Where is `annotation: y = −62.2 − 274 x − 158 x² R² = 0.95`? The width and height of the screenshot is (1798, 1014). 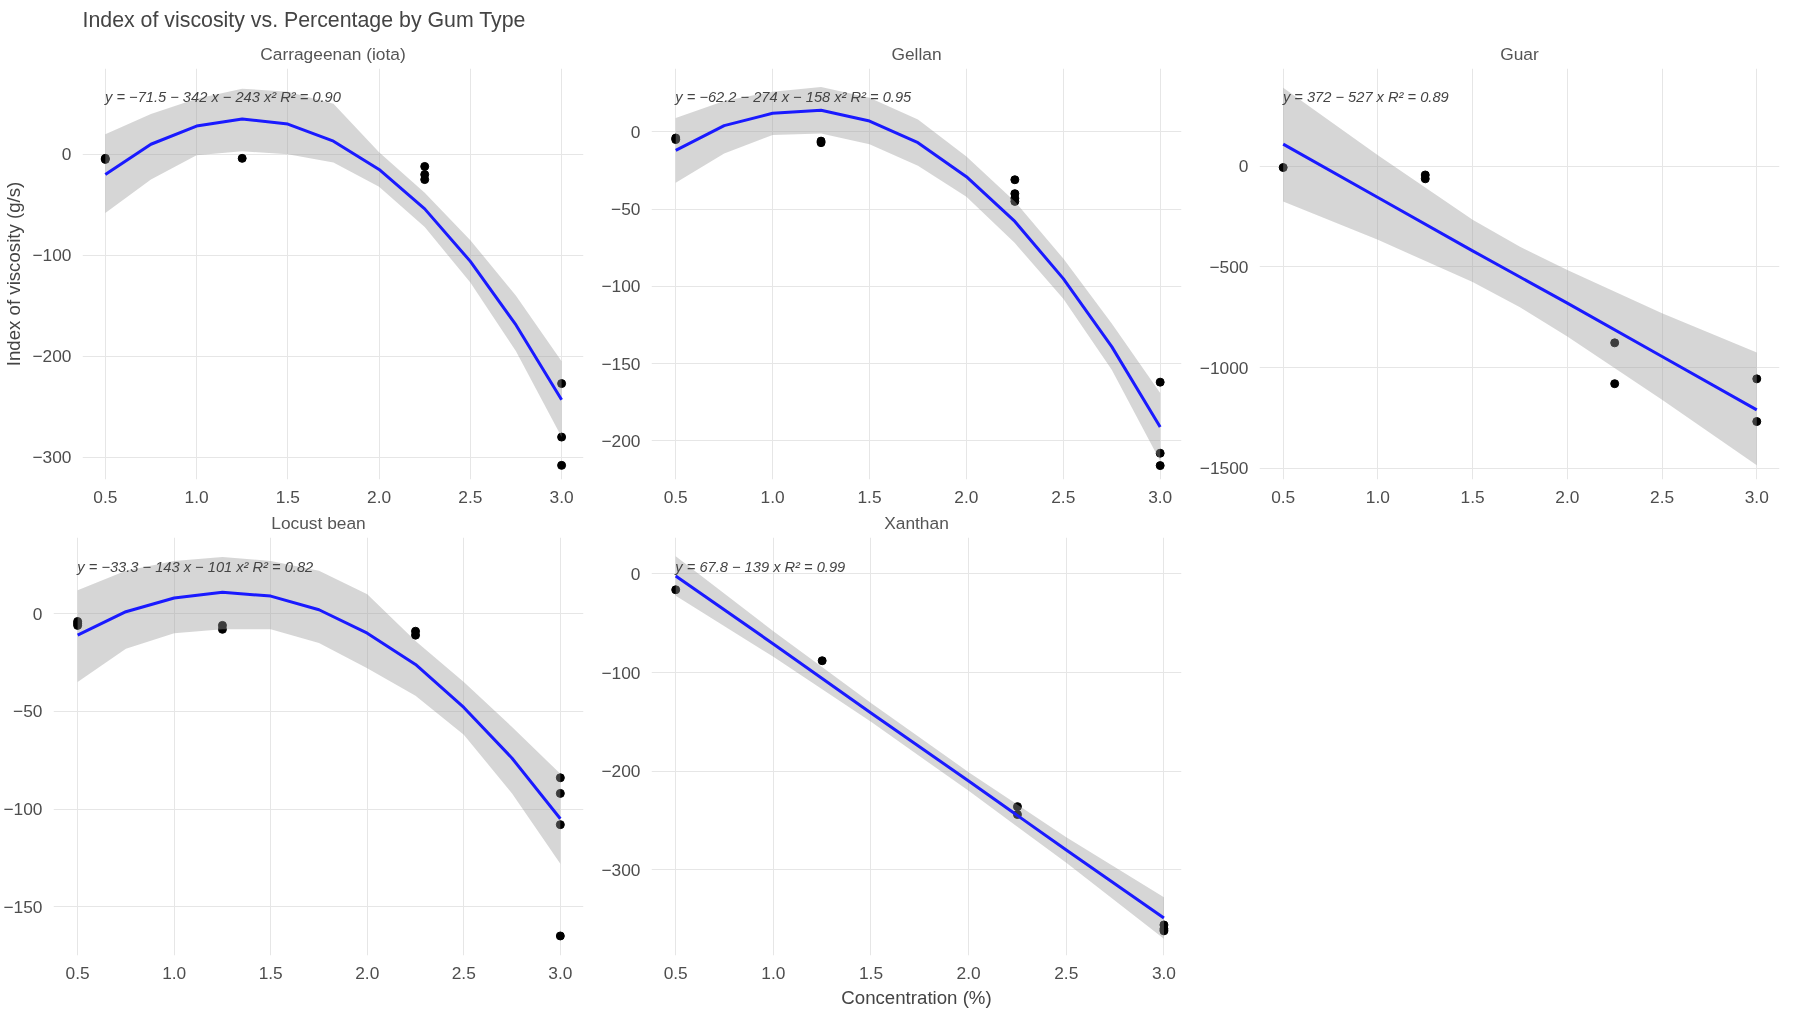
annotation: y = −62.2 − 274 x − 158 x² R² = 0.95 is located at coordinates (793, 97).